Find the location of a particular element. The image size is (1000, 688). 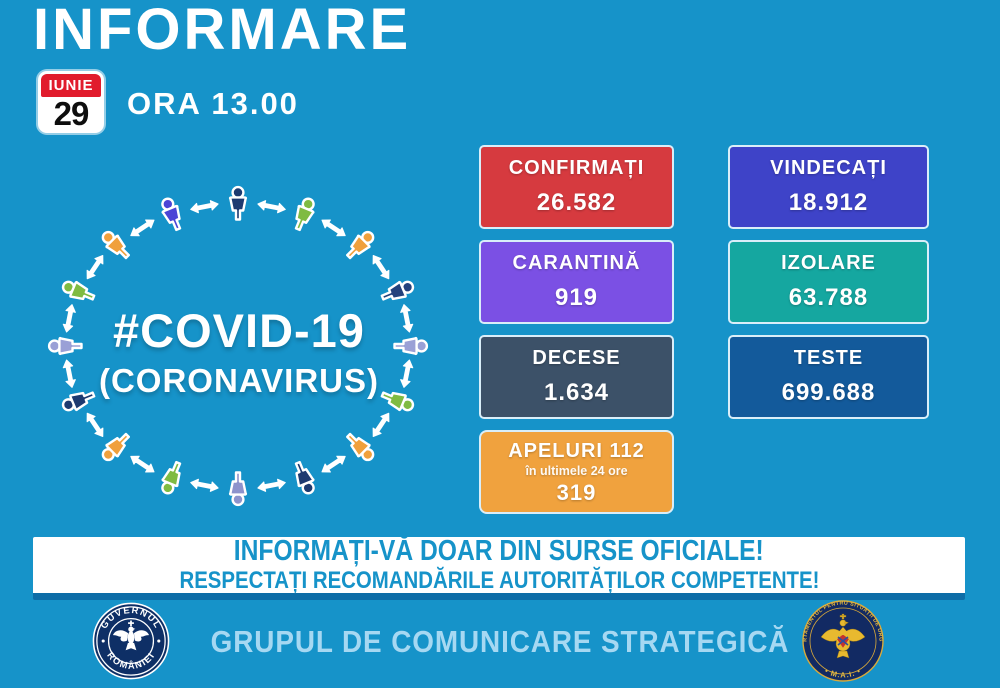

stat-value: 319 is located at coordinates (576, 492).